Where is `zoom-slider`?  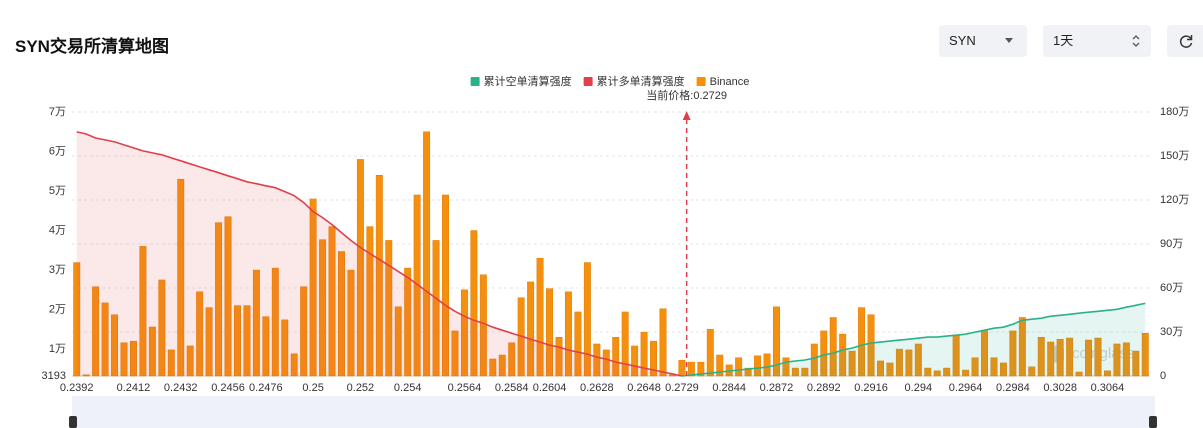 zoom-slider is located at coordinates (613, 412).